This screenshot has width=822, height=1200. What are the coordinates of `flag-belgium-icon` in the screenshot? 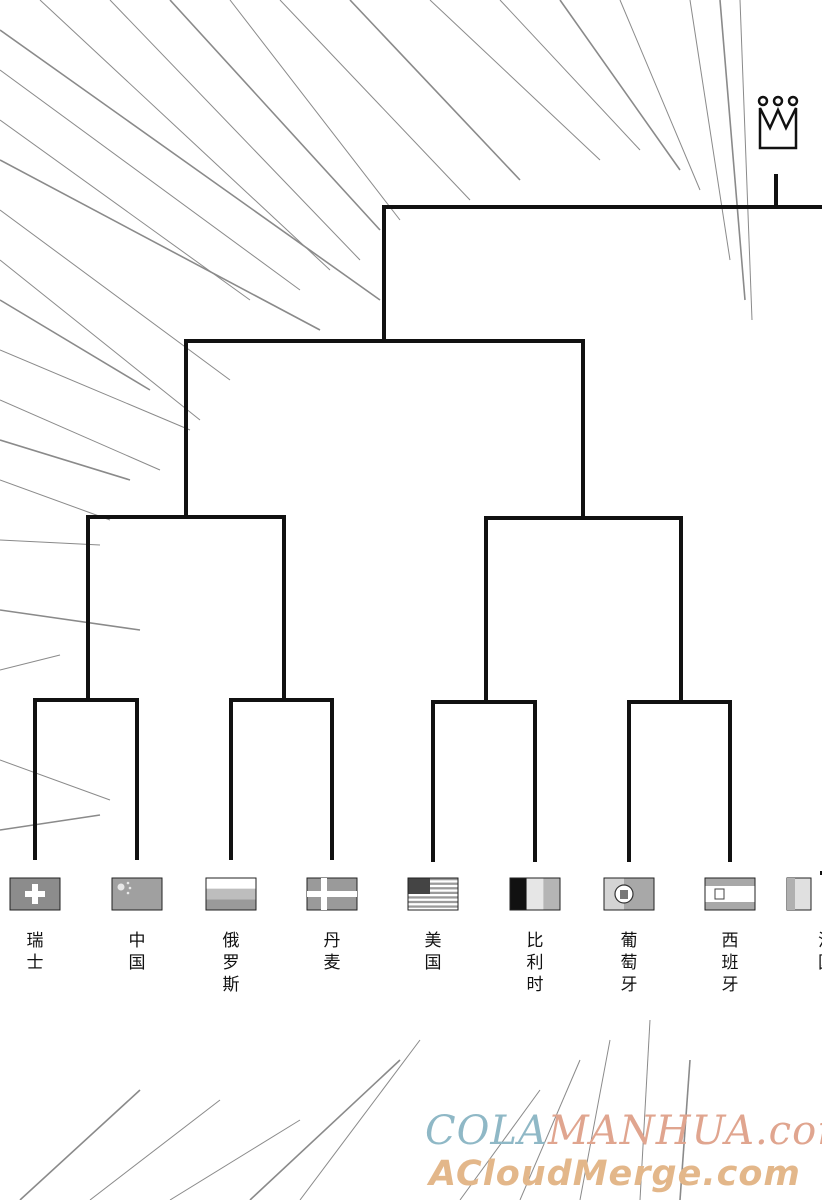 It's located at (535, 894).